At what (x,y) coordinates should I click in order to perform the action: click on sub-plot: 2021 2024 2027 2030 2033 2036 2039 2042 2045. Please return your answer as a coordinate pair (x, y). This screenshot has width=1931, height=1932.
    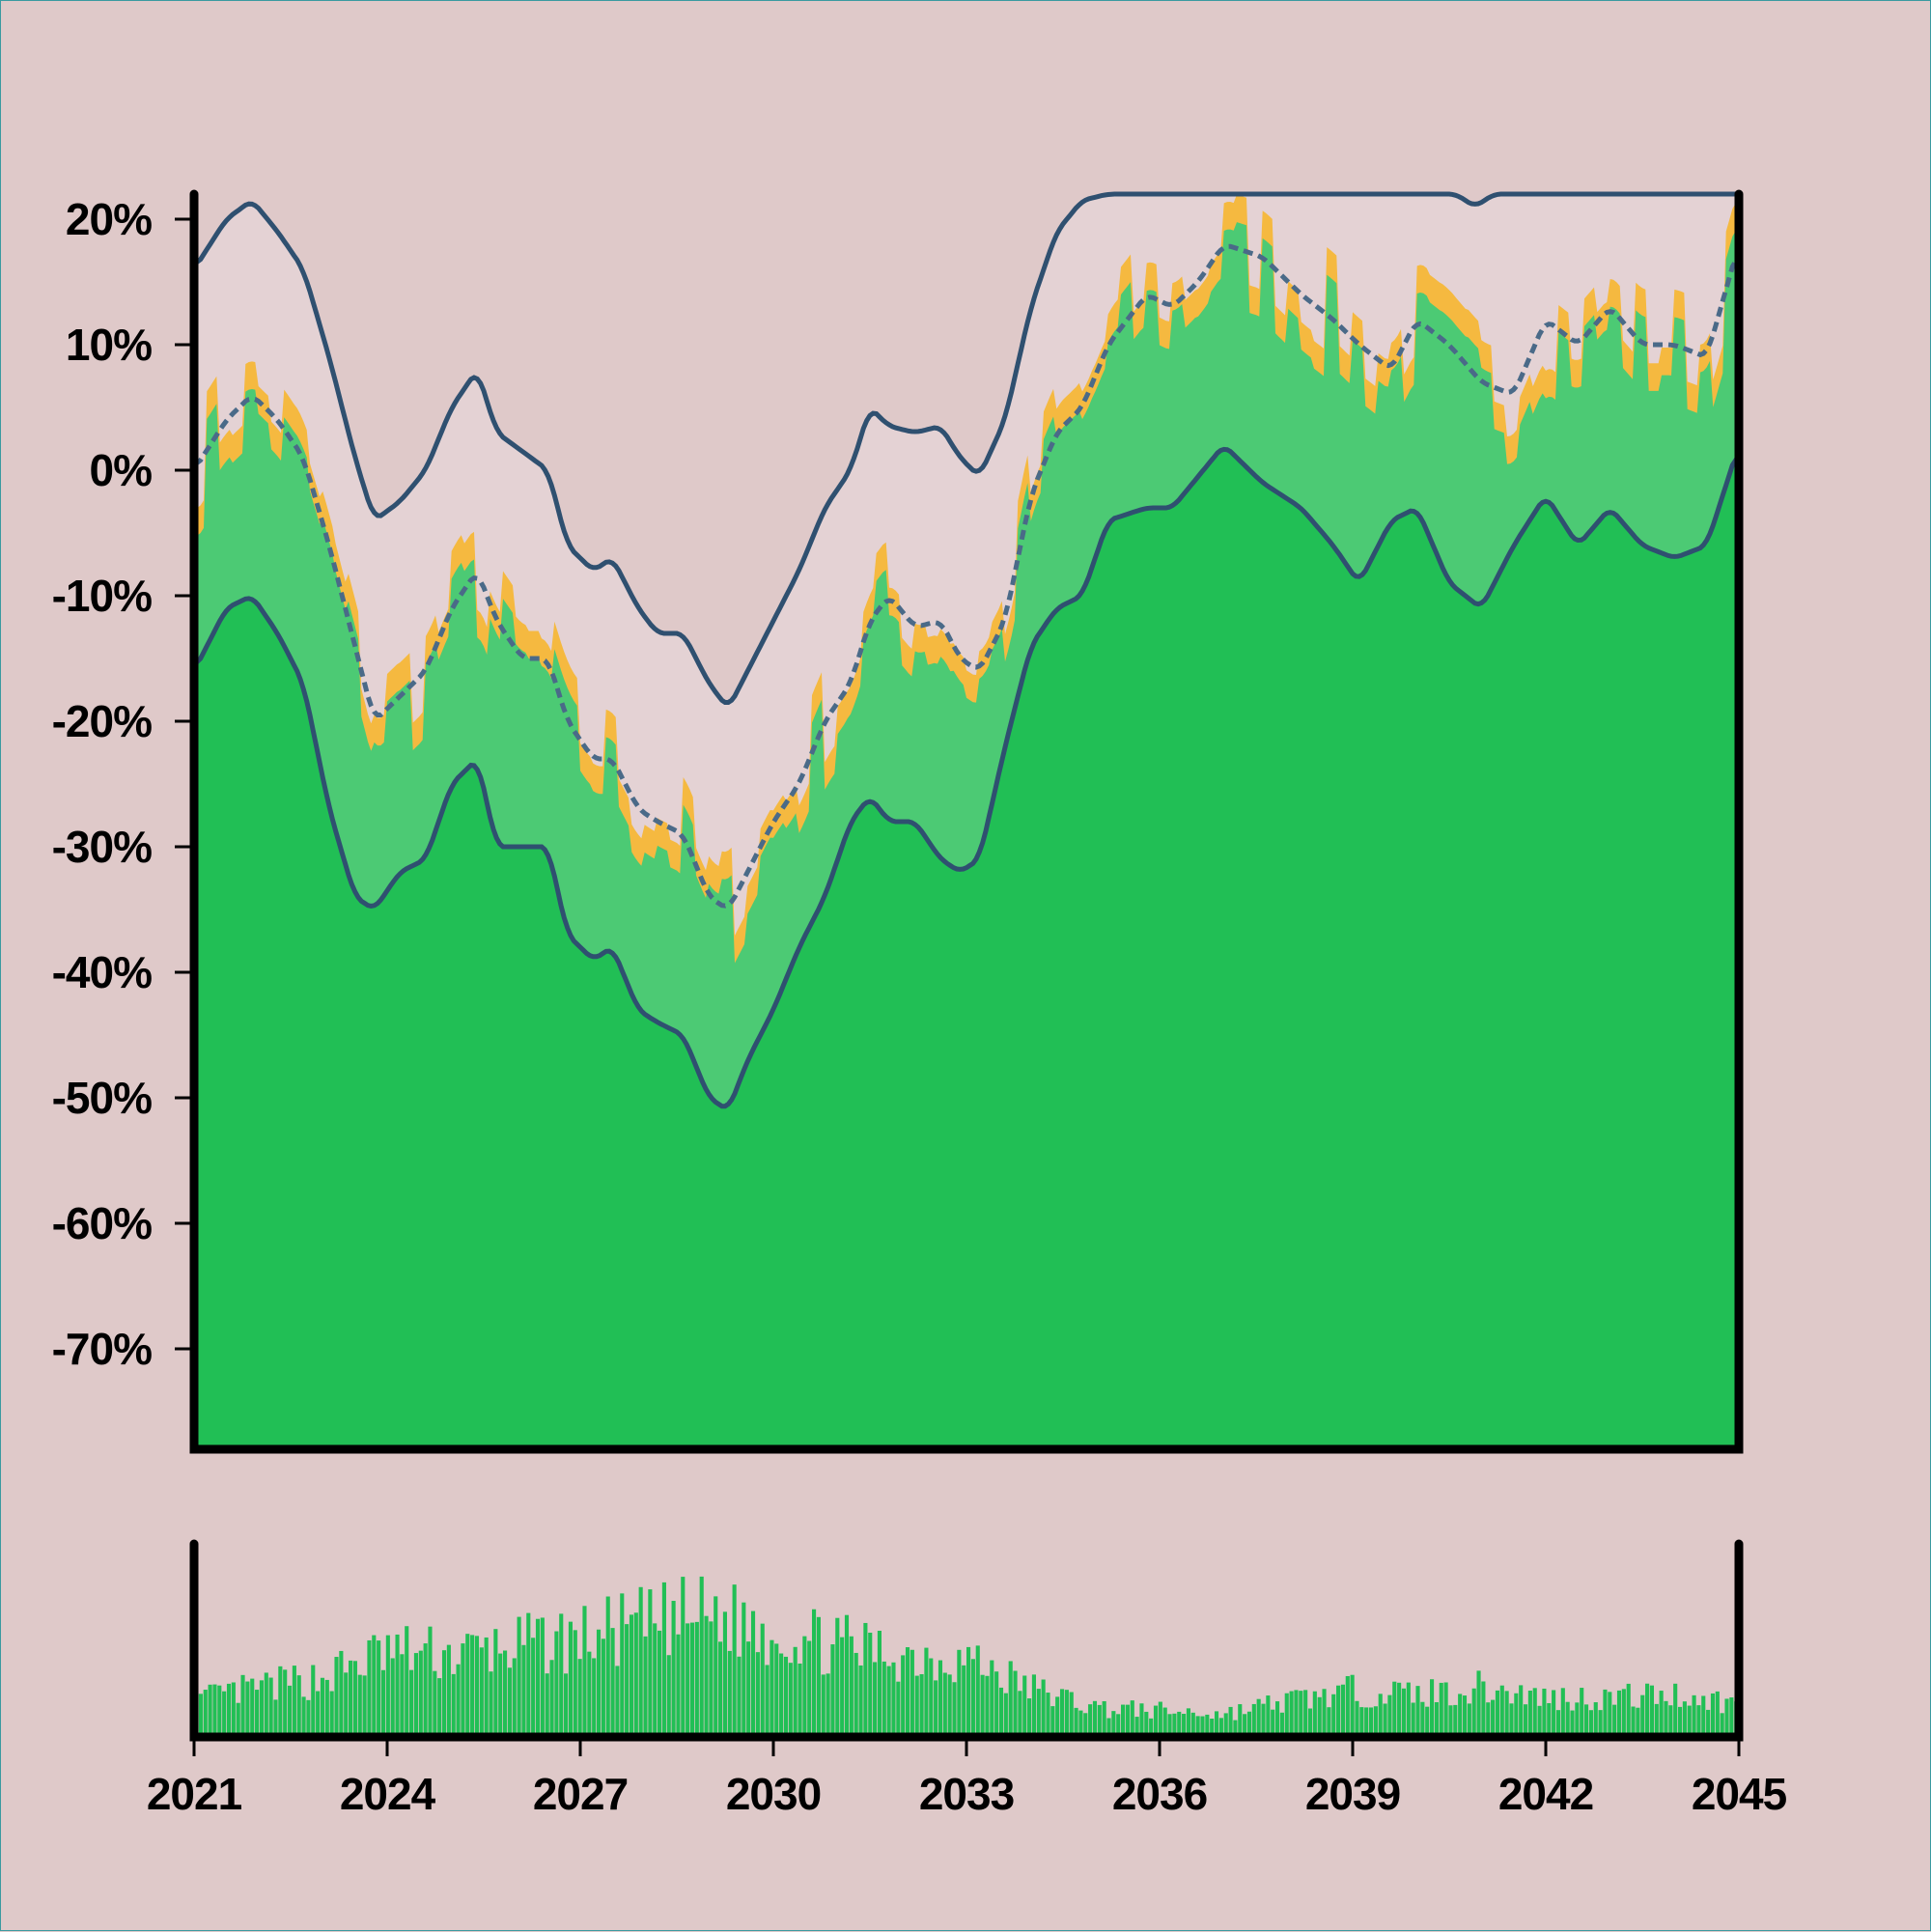
    Looking at the image, I should click on (967, 1679).